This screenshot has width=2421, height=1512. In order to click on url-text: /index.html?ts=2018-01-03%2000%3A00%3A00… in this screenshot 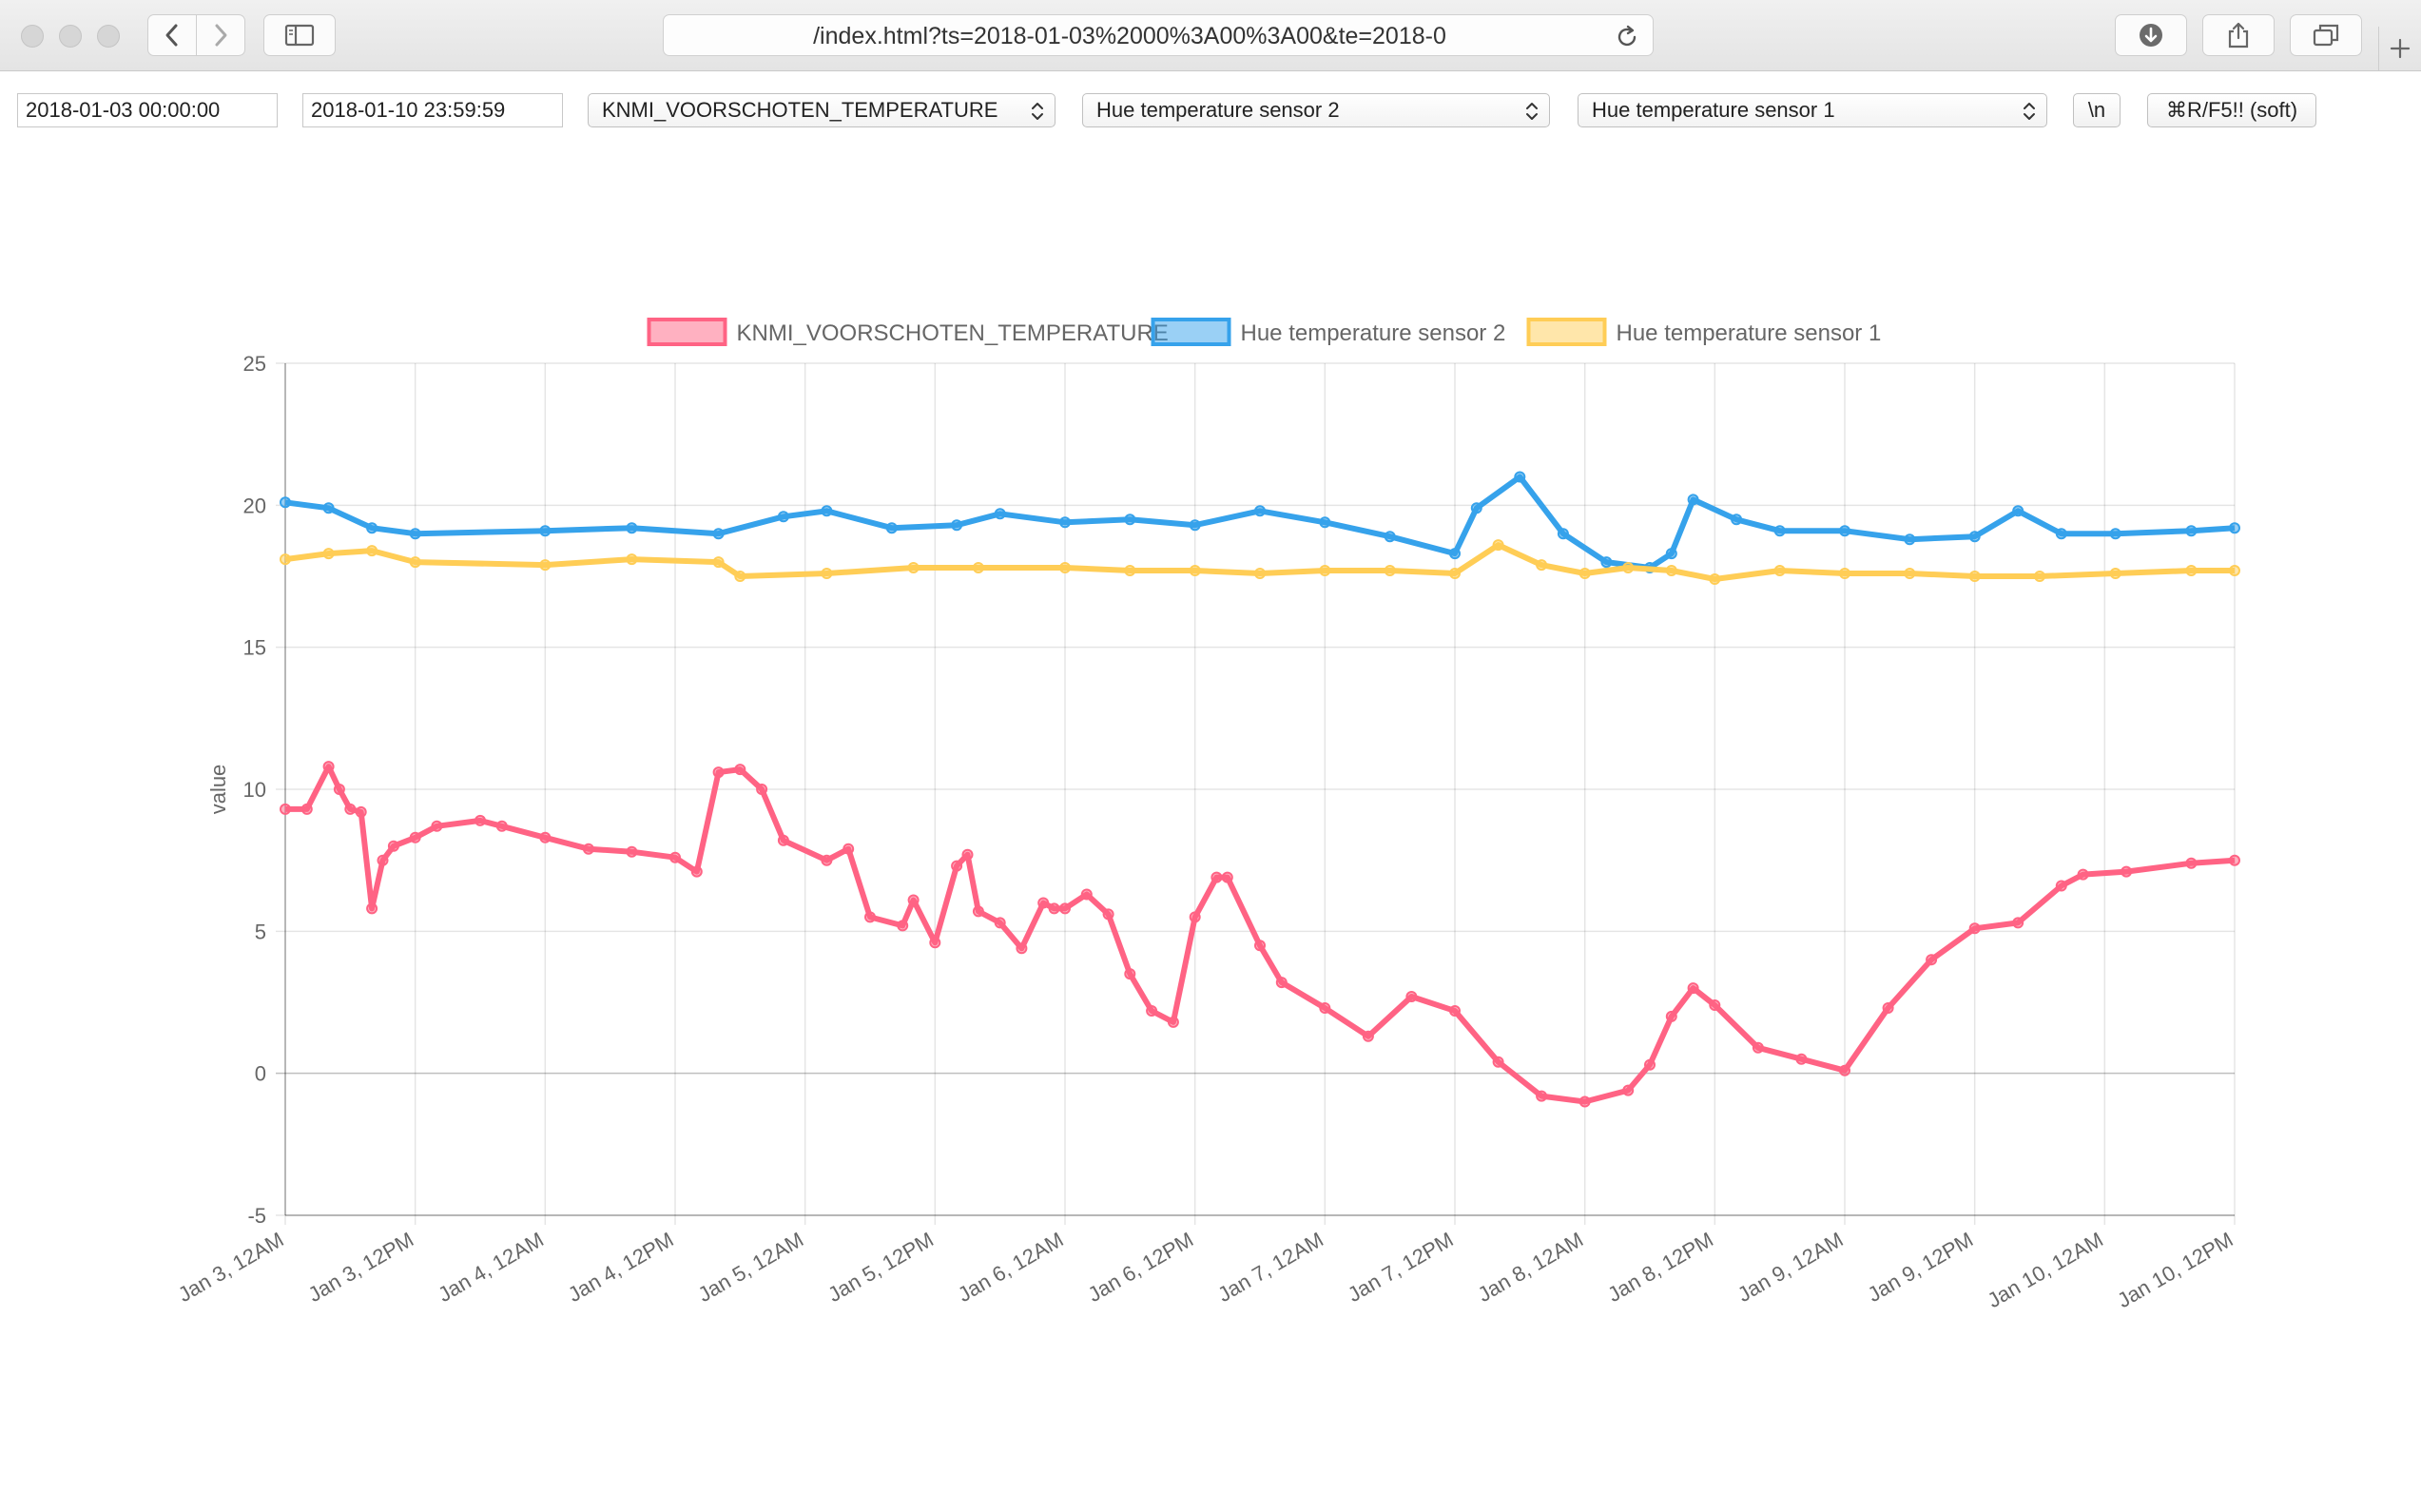, I will do `click(1130, 36)`.